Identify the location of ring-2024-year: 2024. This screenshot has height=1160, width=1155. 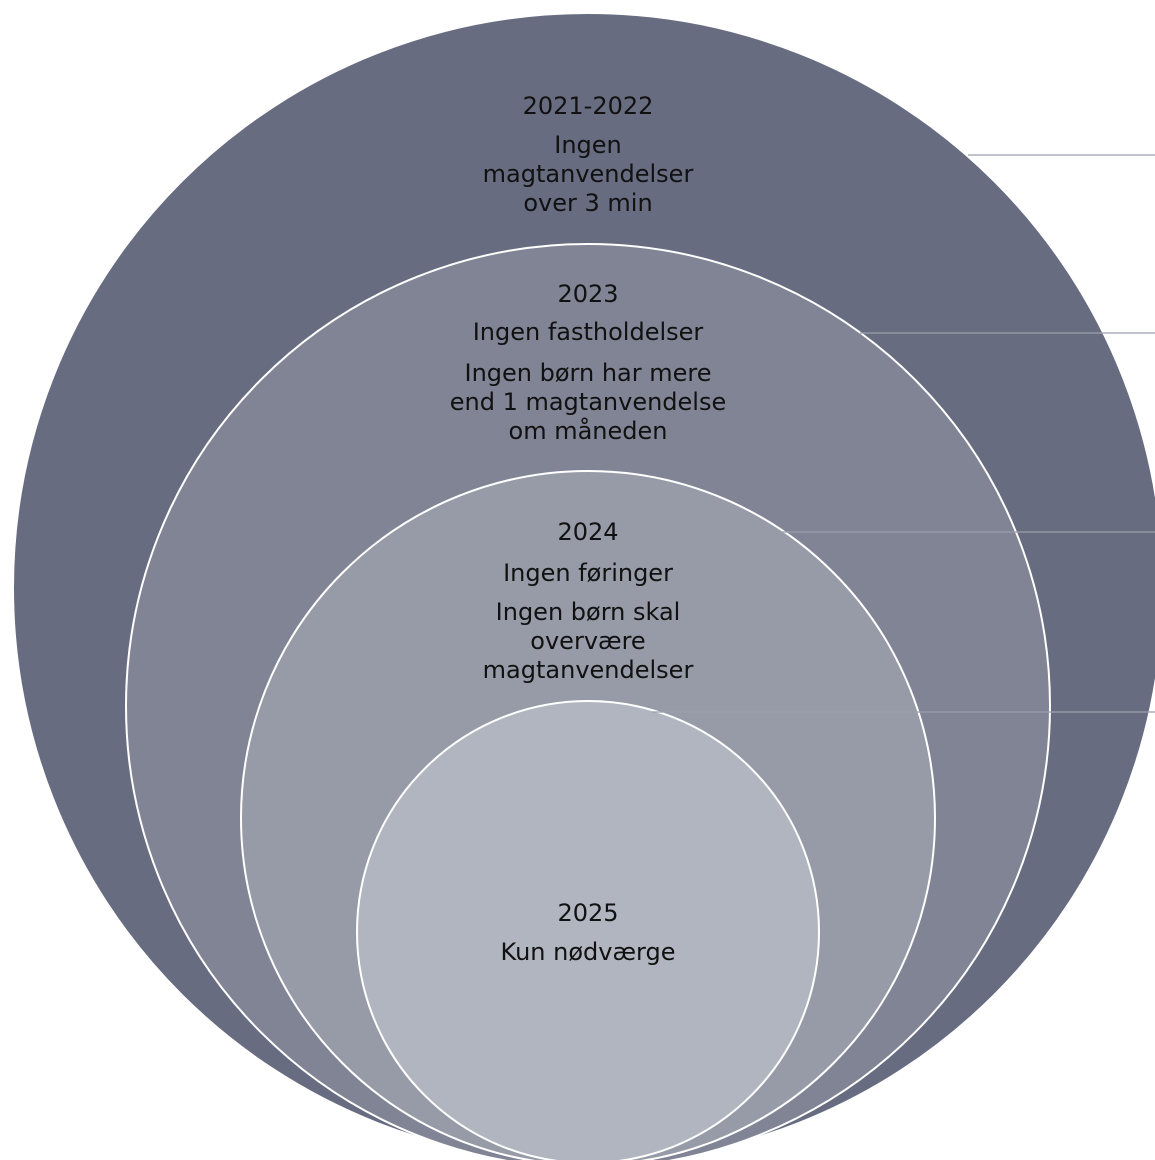
(587, 532).